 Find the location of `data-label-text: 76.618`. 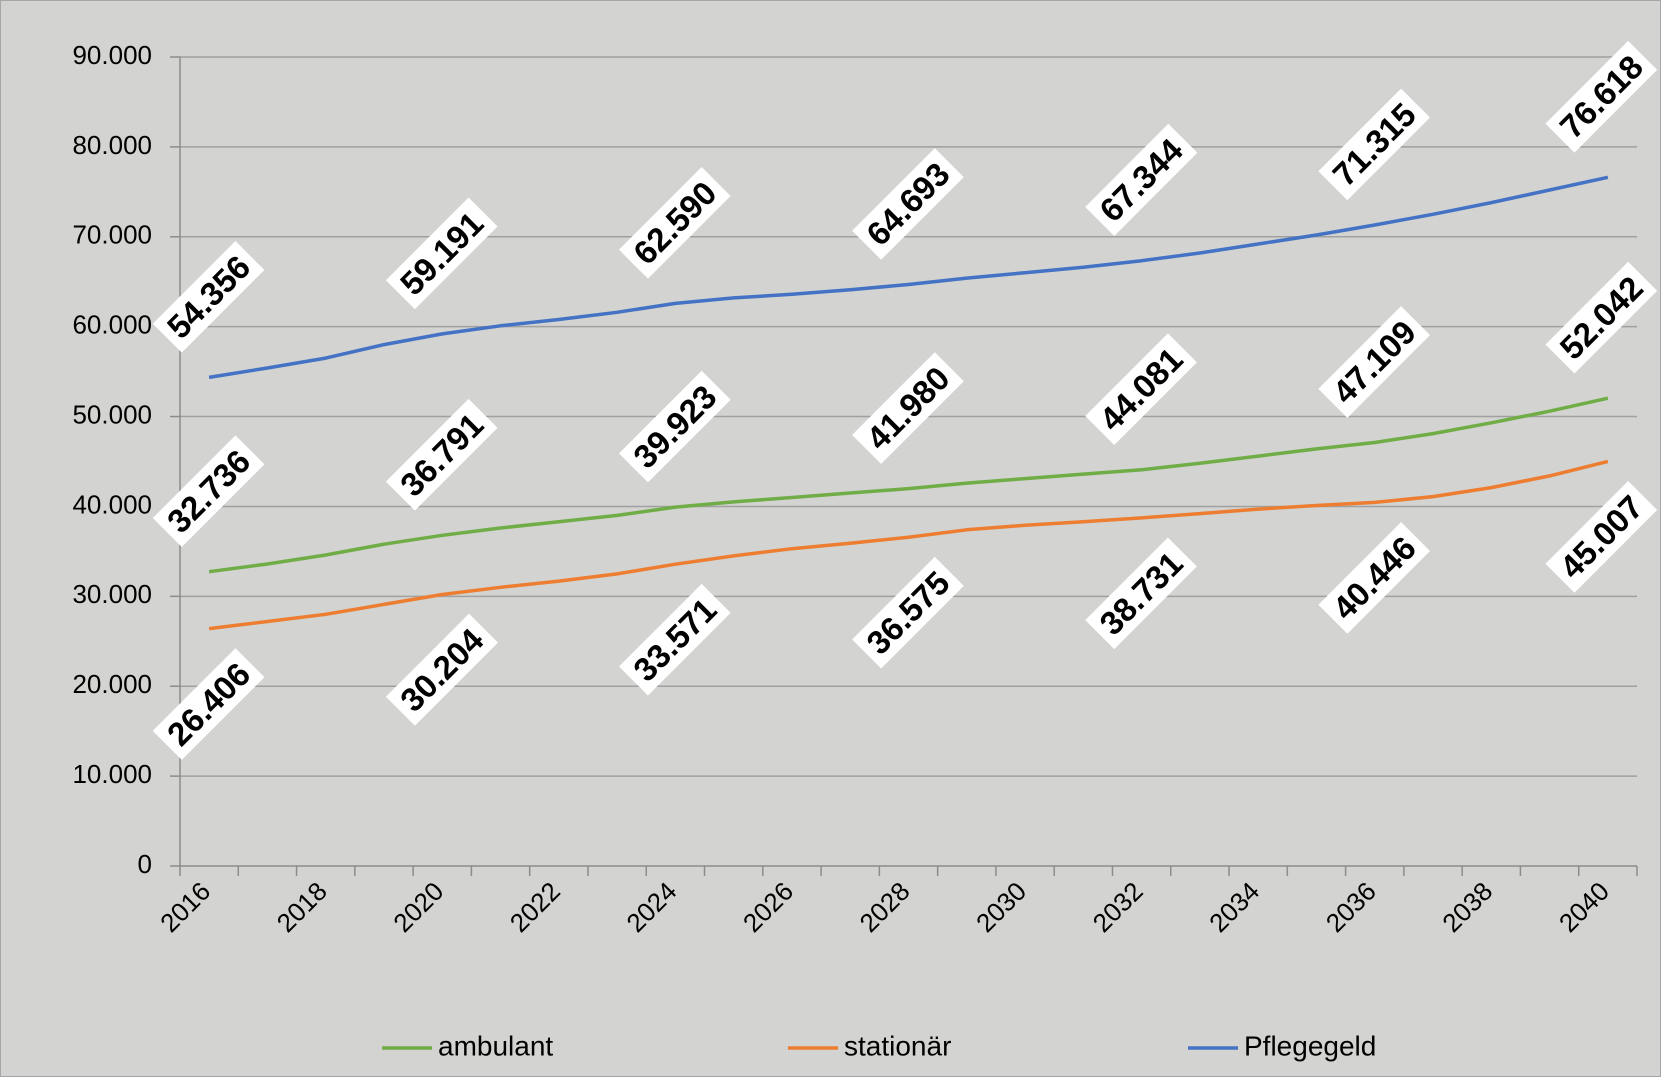

data-label-text: 76.618 is located at coordinates (1602, 97).